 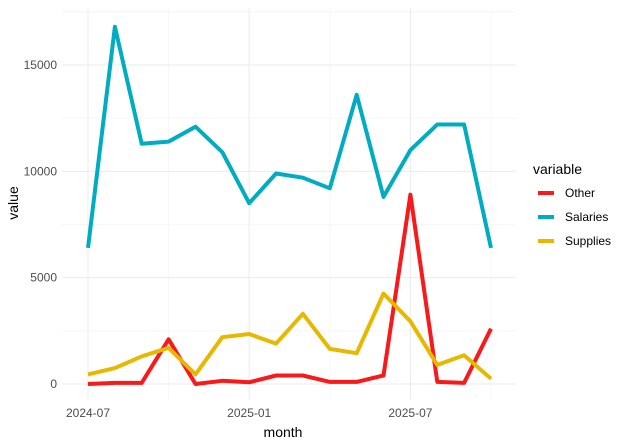 I want to click on y-tick-label: 0, so click(x=53, y=384).